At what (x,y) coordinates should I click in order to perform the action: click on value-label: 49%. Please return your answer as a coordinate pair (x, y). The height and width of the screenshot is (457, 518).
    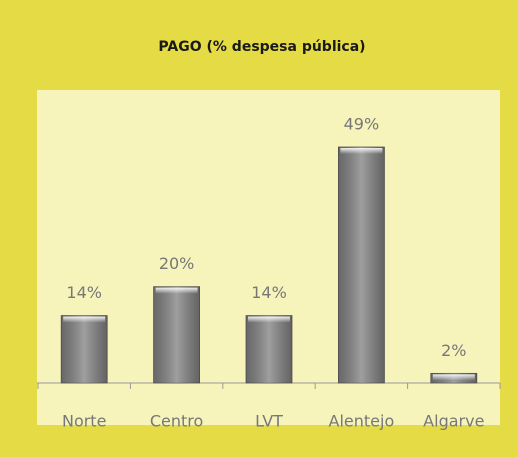
    Looking at the image, I should click on (362, 124).